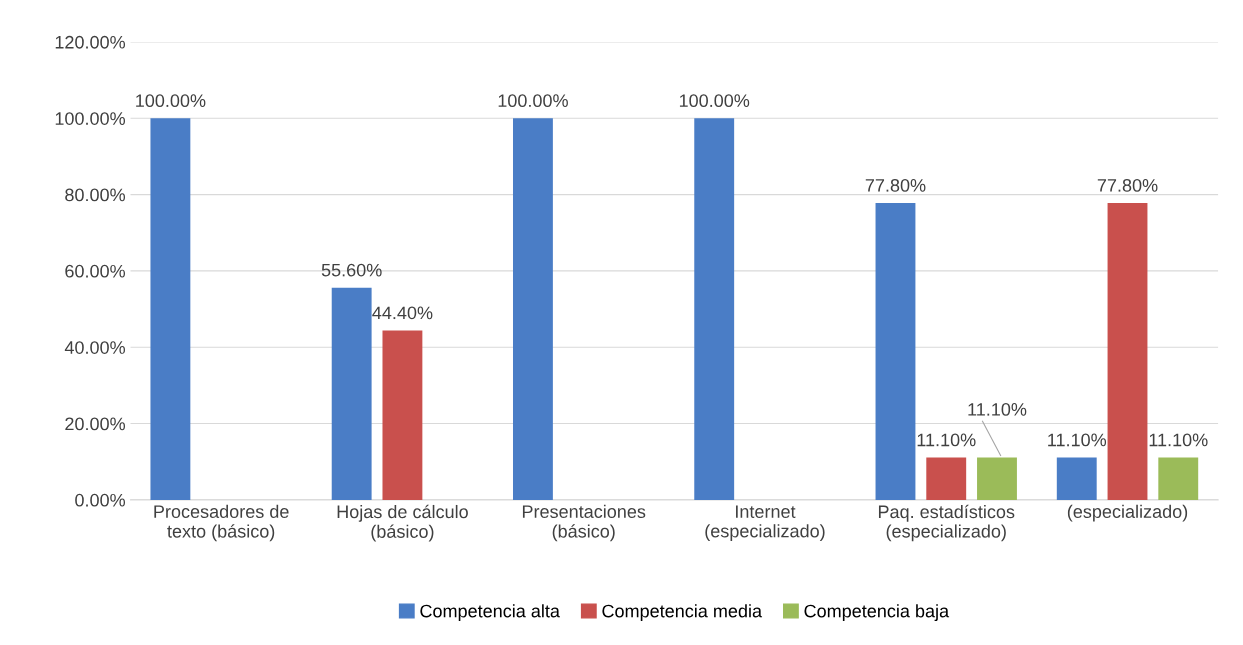 The image size is (1243, 645). I want to click on x-tick-label: Presentaciones (básico), so click(584, 523).